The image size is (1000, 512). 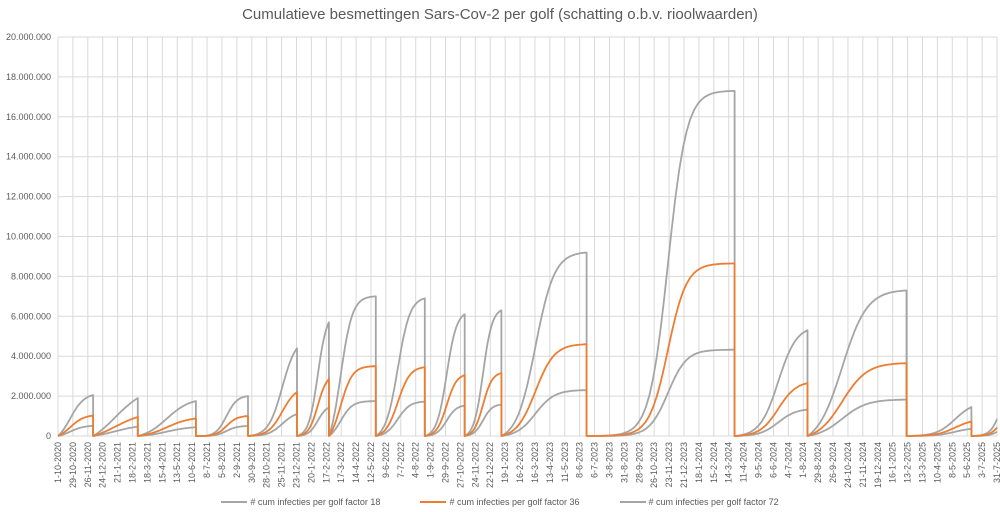 What do you see at coordinates (967, 460) in the screenshot?
I see `x-tick-label: 5-6-2025` at bounding box center [967, 460].